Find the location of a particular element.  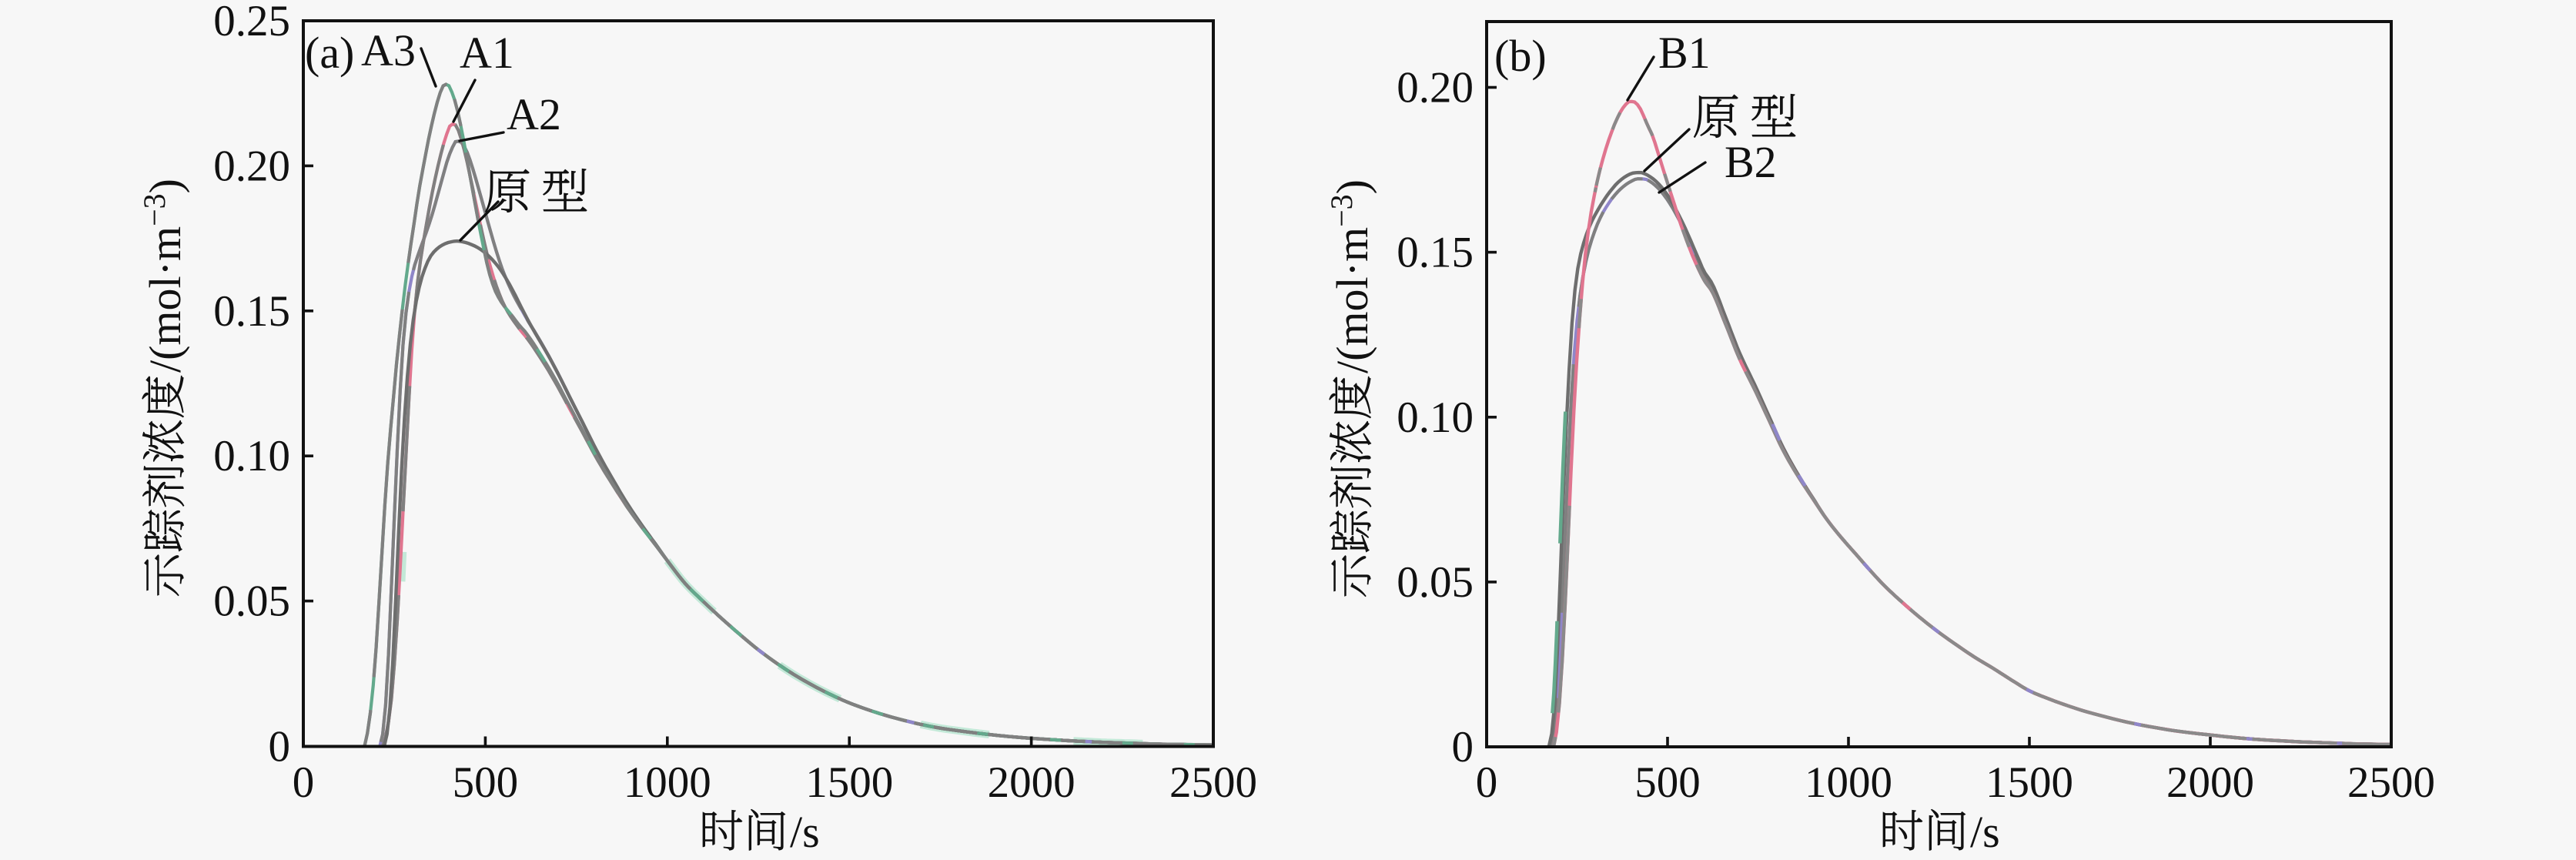

svg-text: (a) is located at coordinates (330, 53).